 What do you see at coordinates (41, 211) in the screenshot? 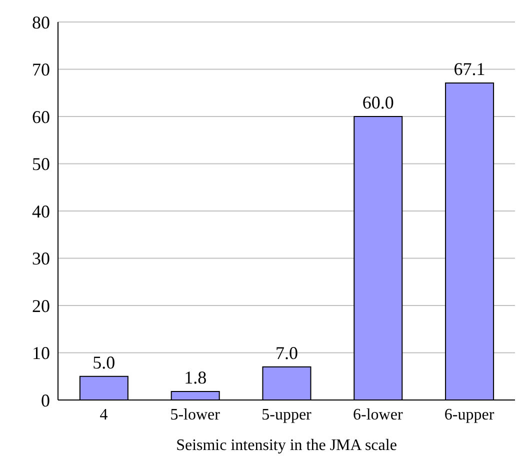
I see `y-tick-label: 40` at bounding box center [41, 211].